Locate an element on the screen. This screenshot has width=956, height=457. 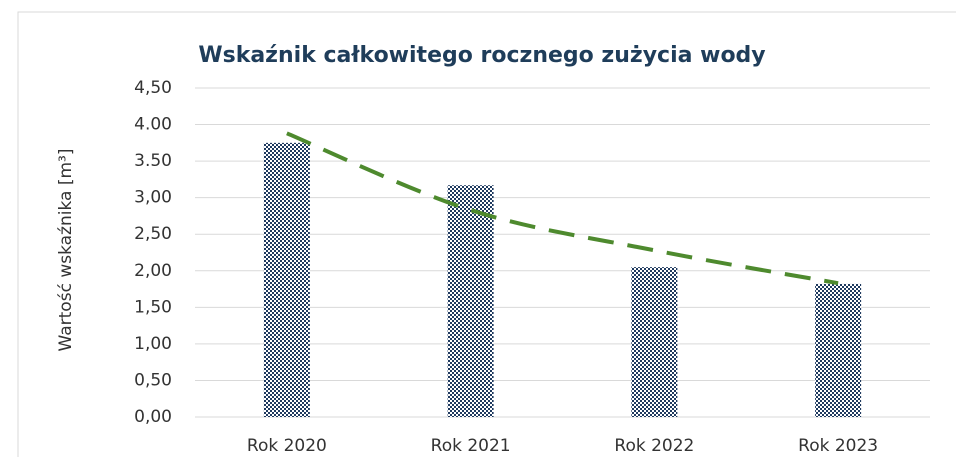
y-tick-label: 2,00 is located at coordinates (153, 271).